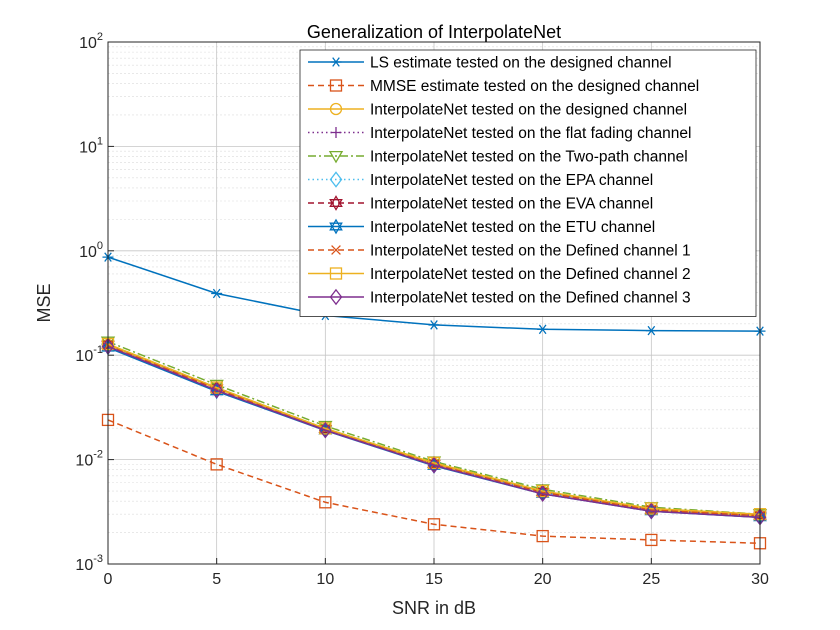  Describe the element at coordinates (434, 32) in the screenshot. I see `chart-title: Generalization of InterpolateNet` at that location.